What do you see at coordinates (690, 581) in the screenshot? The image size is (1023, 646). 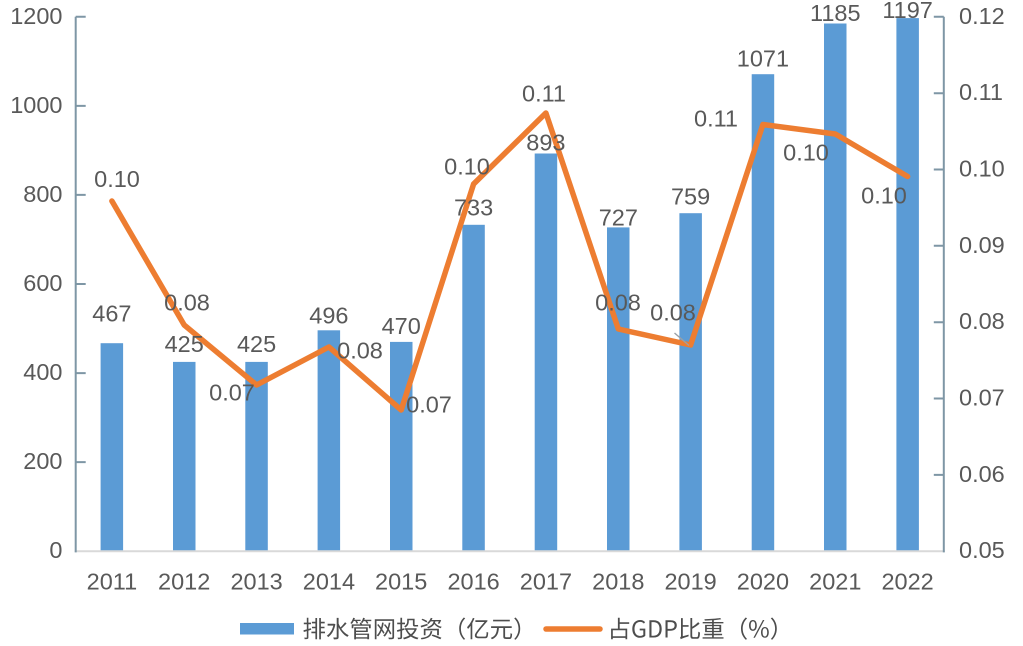 I see `svg-text: 2019` at bounding box center [690, 581].